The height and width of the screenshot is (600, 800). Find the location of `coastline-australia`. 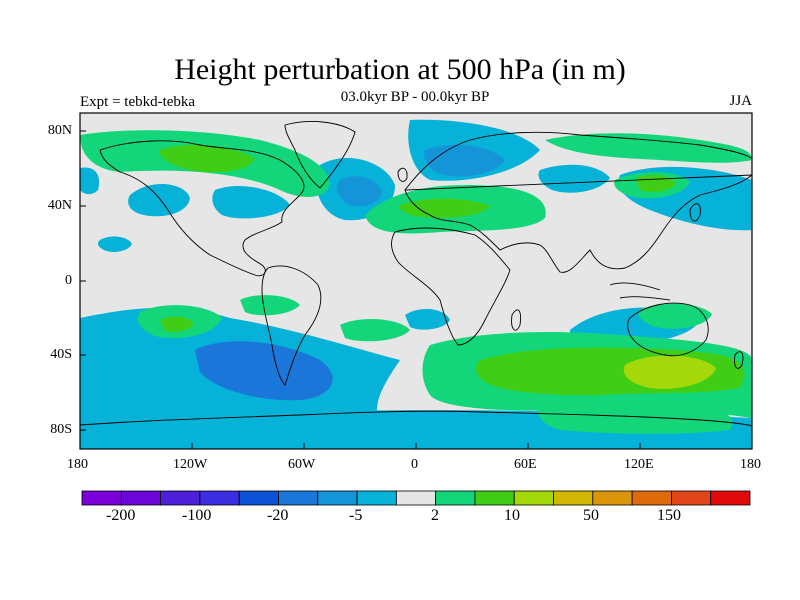

coastline-australia is located at coordinates (668, 329).